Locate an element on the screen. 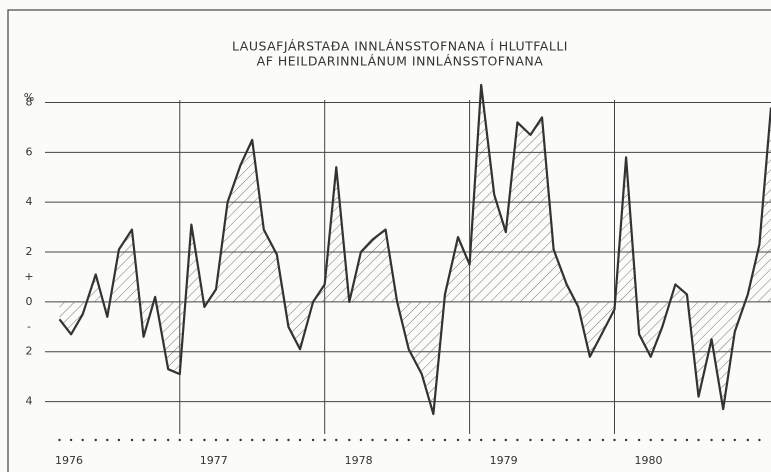 The width and height of the screenshot is (771, 472). y-axis-label: % is located at coordinates (29, 97).